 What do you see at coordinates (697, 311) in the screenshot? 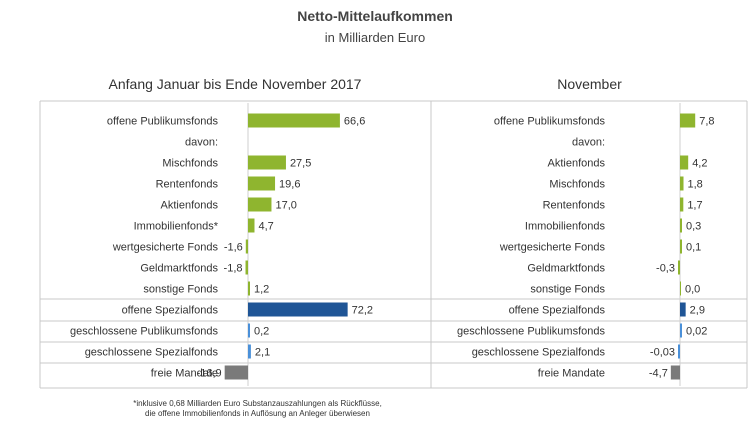
I see `value-label-1-9: 2,9` at bounding box center [697, 311].